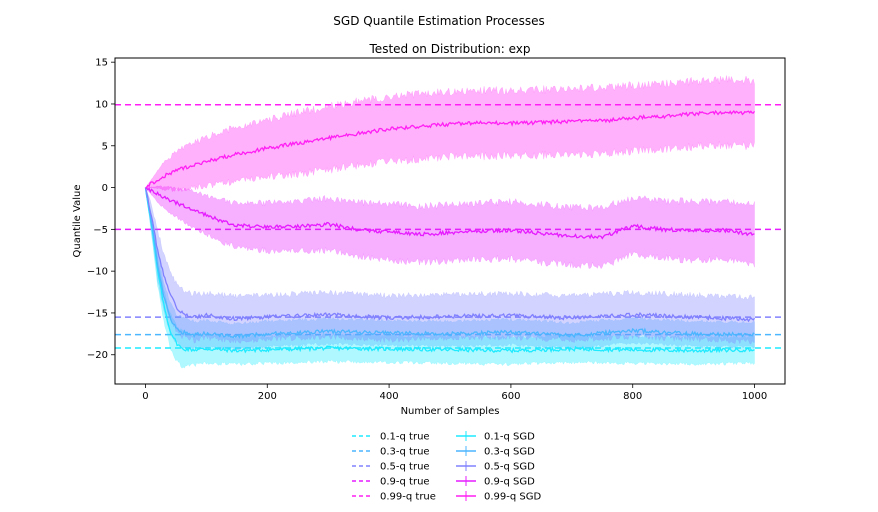 This screenshot has height=512, width=878. What do you see at coordinates (405, 452) in the screenshot?
I see `legend-true-label: 0.3-q true` at bounding box center [405, 452].